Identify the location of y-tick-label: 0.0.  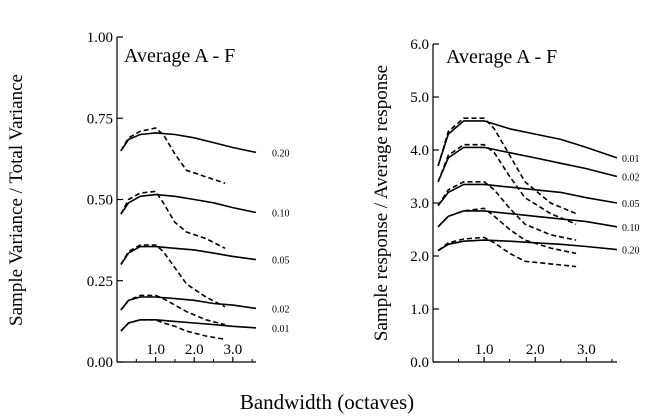
(419, 363).